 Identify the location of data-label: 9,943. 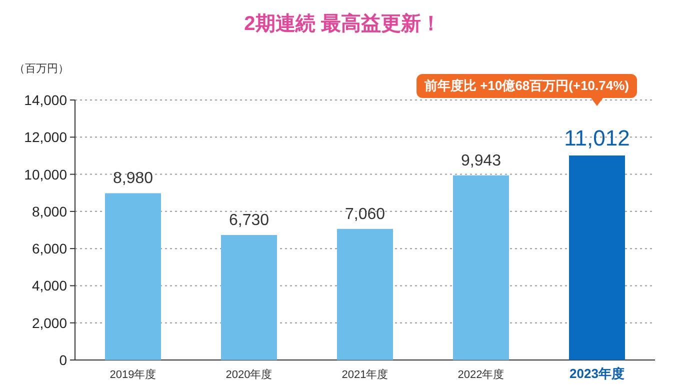
(481, 161).